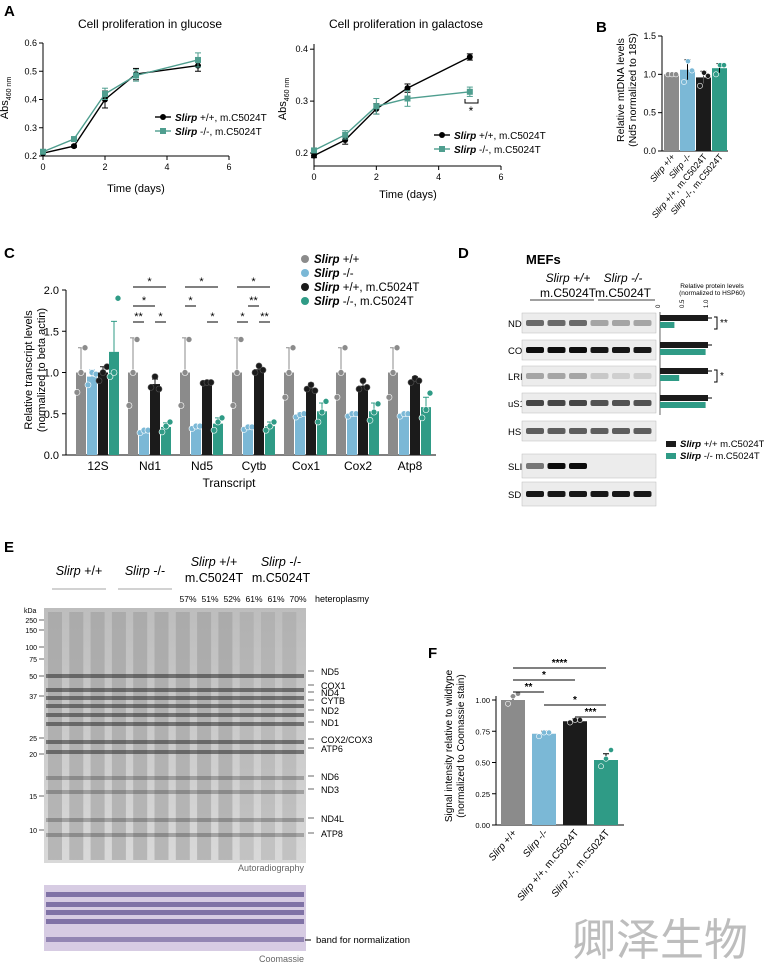 The image size is (764, 966). Describe the element at coordinates (482, 763) in the screenshot. I see `y-tick-label: 0.50` at that location.